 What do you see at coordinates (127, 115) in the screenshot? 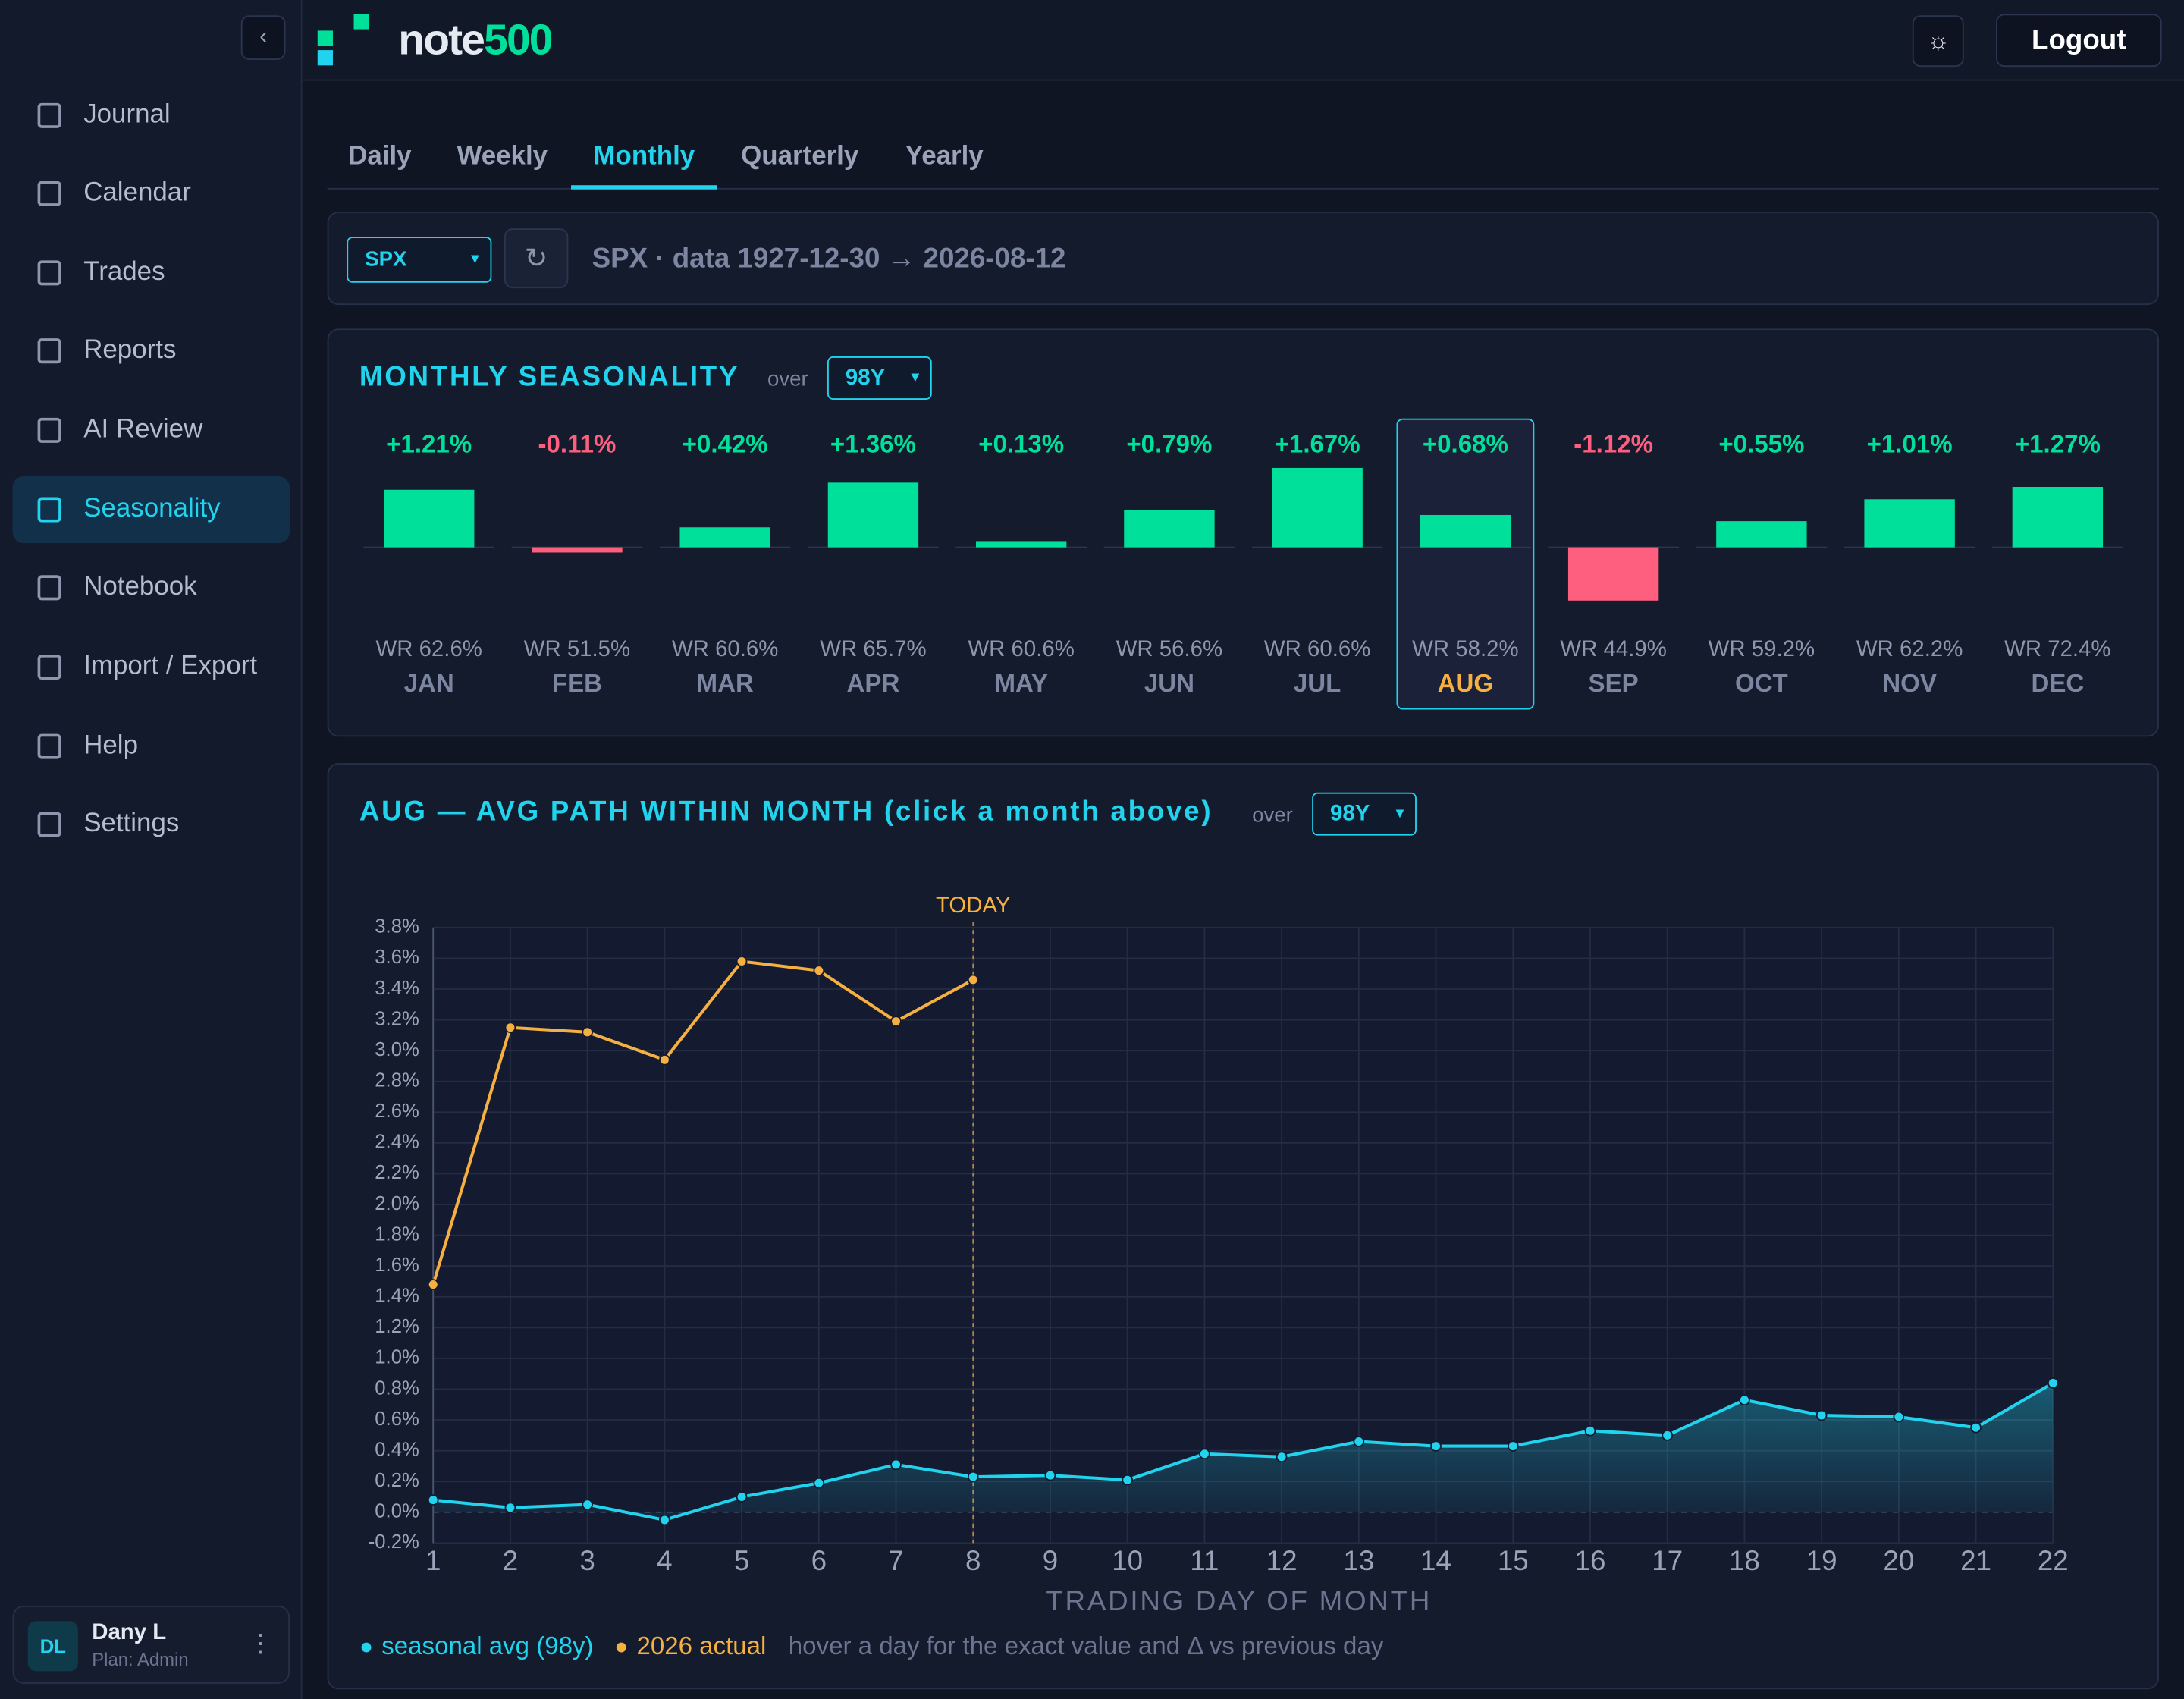
I see `nav-item: Journal` at bounding box center [127, 115].